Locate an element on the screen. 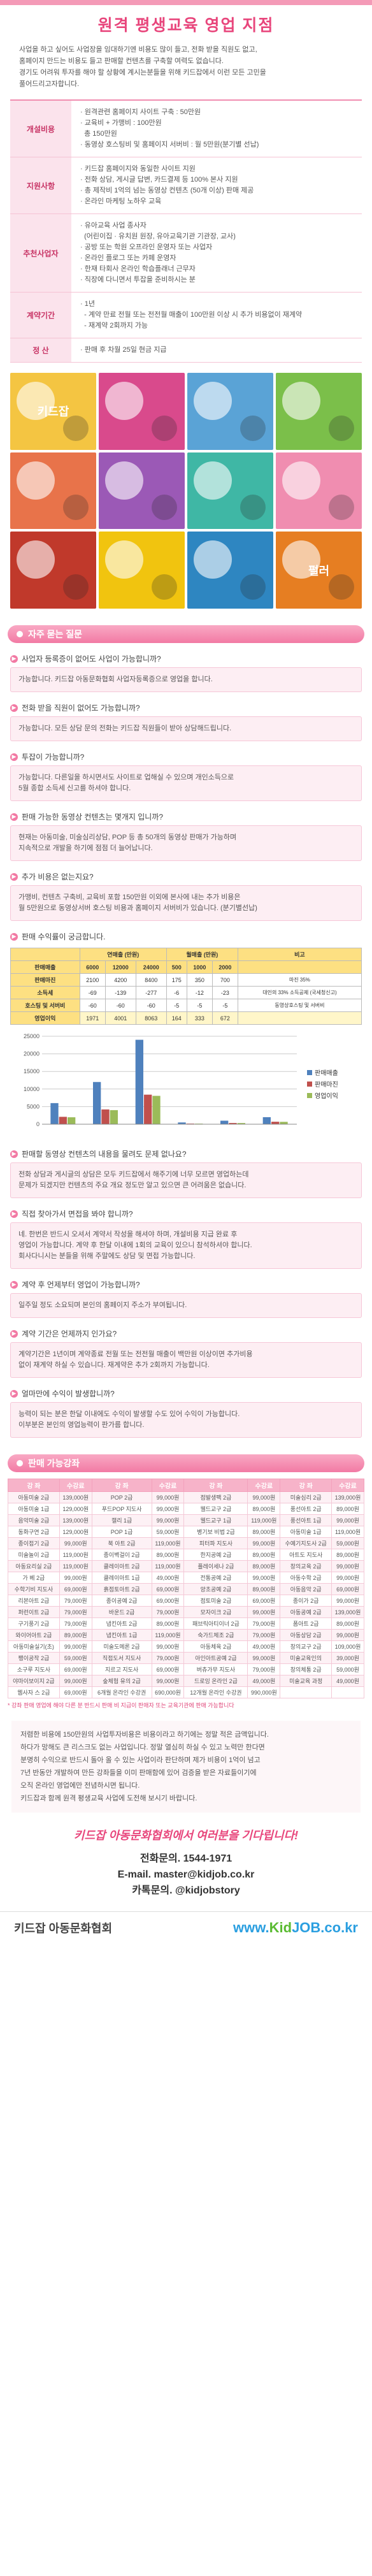 The width and height of the screenshot is (372, 2576). faq-question-text: 직접 찾아가서 면접을 봐야 합니까? is located at coordinates (77, 1214).